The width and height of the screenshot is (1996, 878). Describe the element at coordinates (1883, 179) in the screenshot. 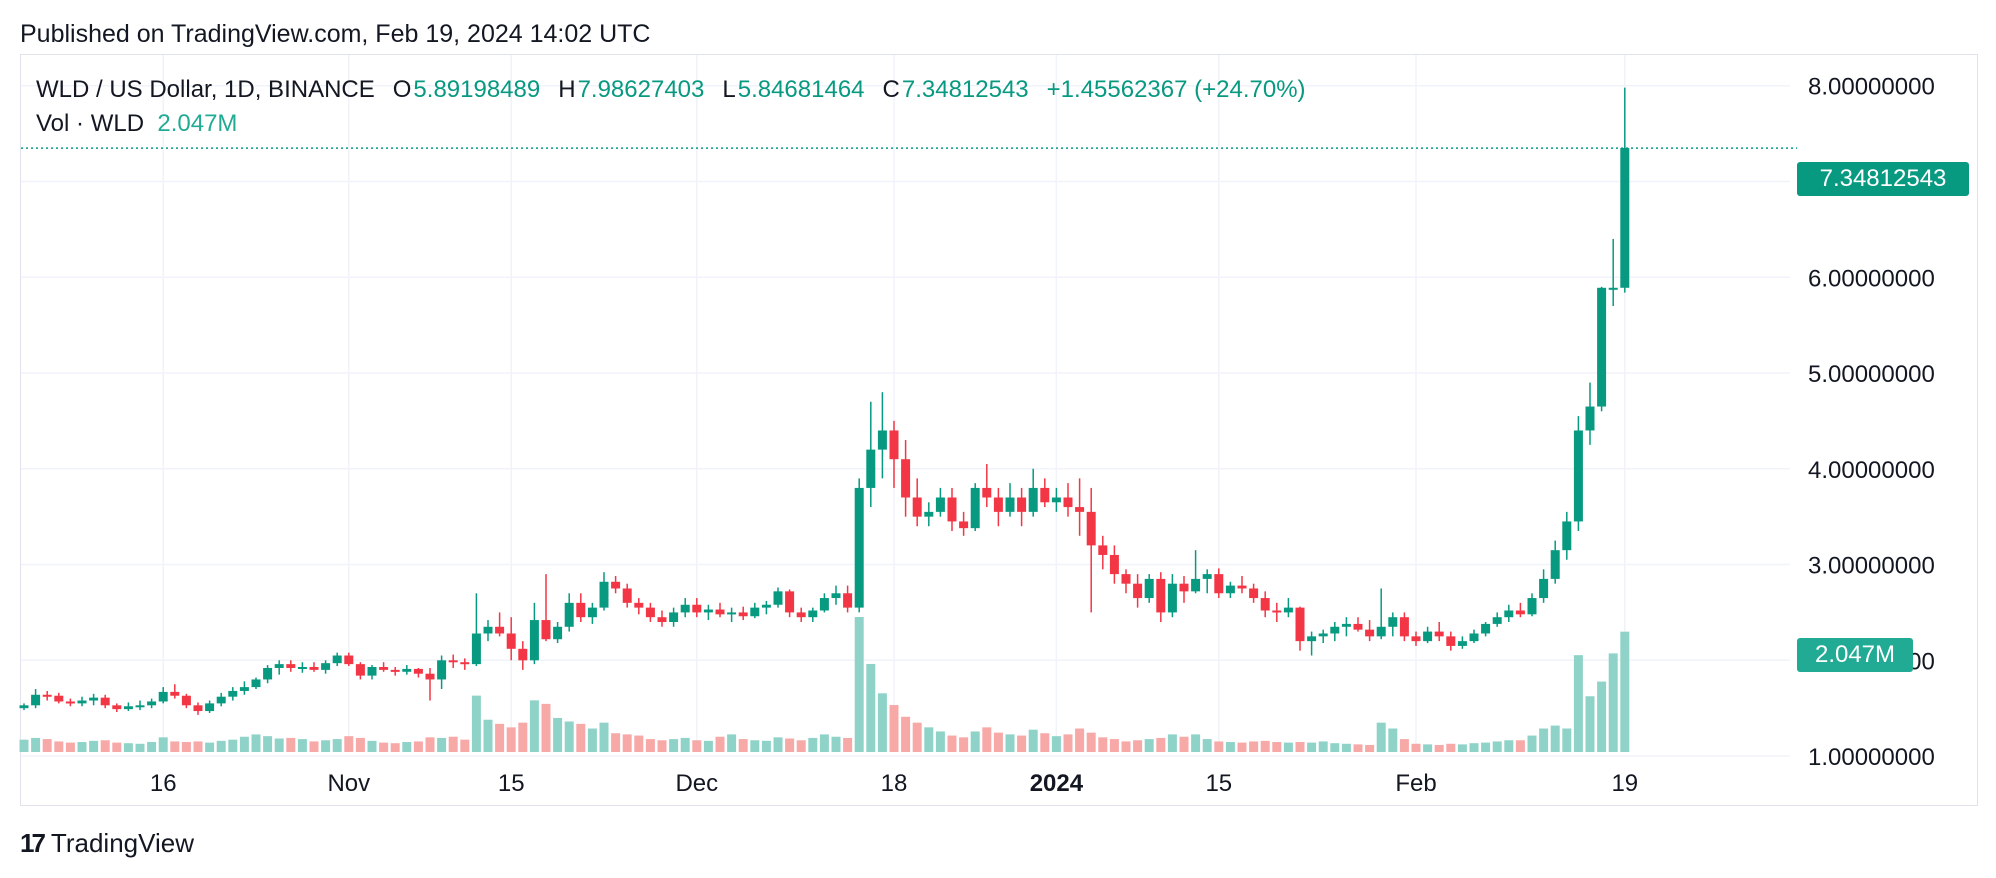

I see `last-price-tag: 7.34812543` at that location.